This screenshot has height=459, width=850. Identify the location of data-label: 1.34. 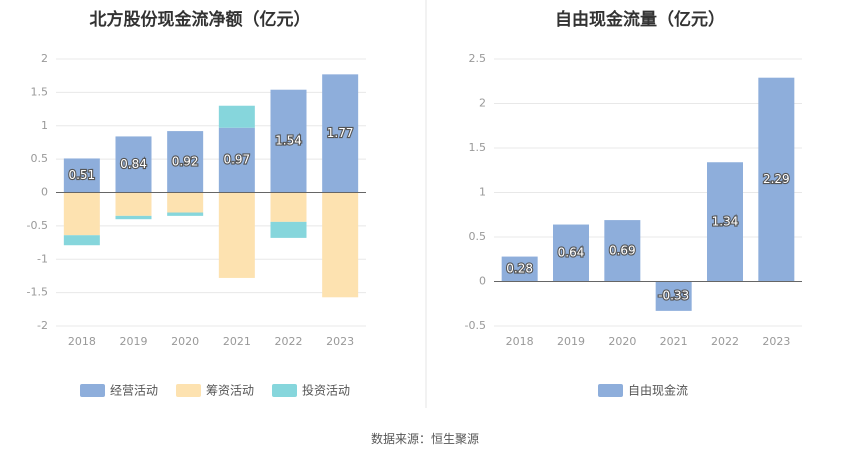
(725, 221).